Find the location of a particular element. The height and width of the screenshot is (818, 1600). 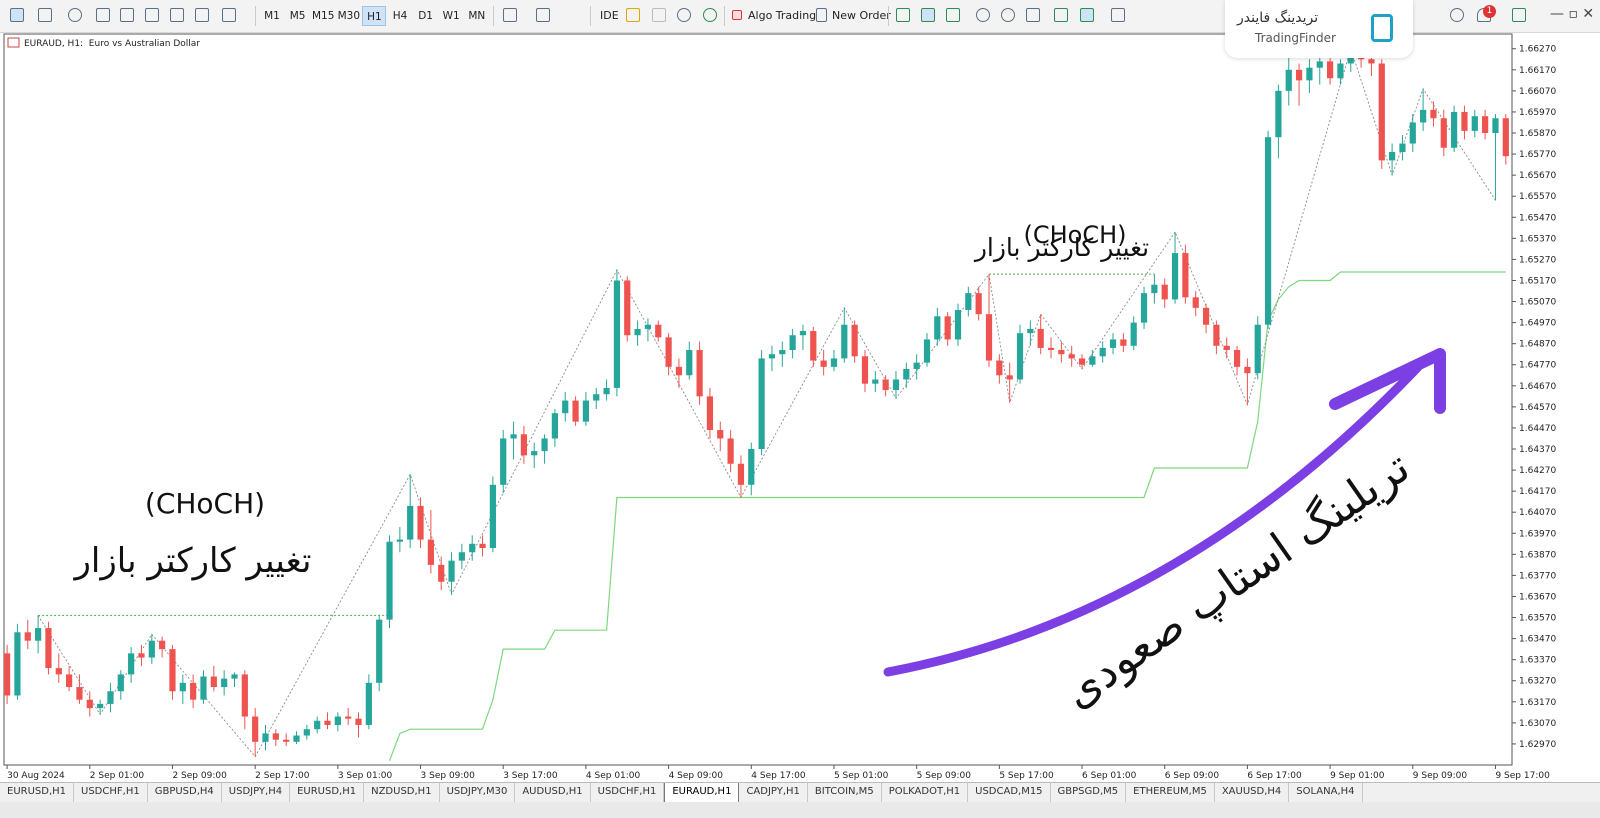

symbol-tab: EURAUD,H1 is located at coordinates (702, 793).